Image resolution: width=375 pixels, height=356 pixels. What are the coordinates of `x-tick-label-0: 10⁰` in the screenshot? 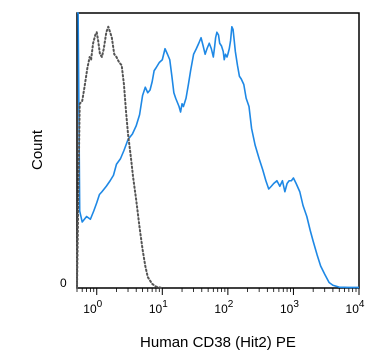 It's located at (92, 307).